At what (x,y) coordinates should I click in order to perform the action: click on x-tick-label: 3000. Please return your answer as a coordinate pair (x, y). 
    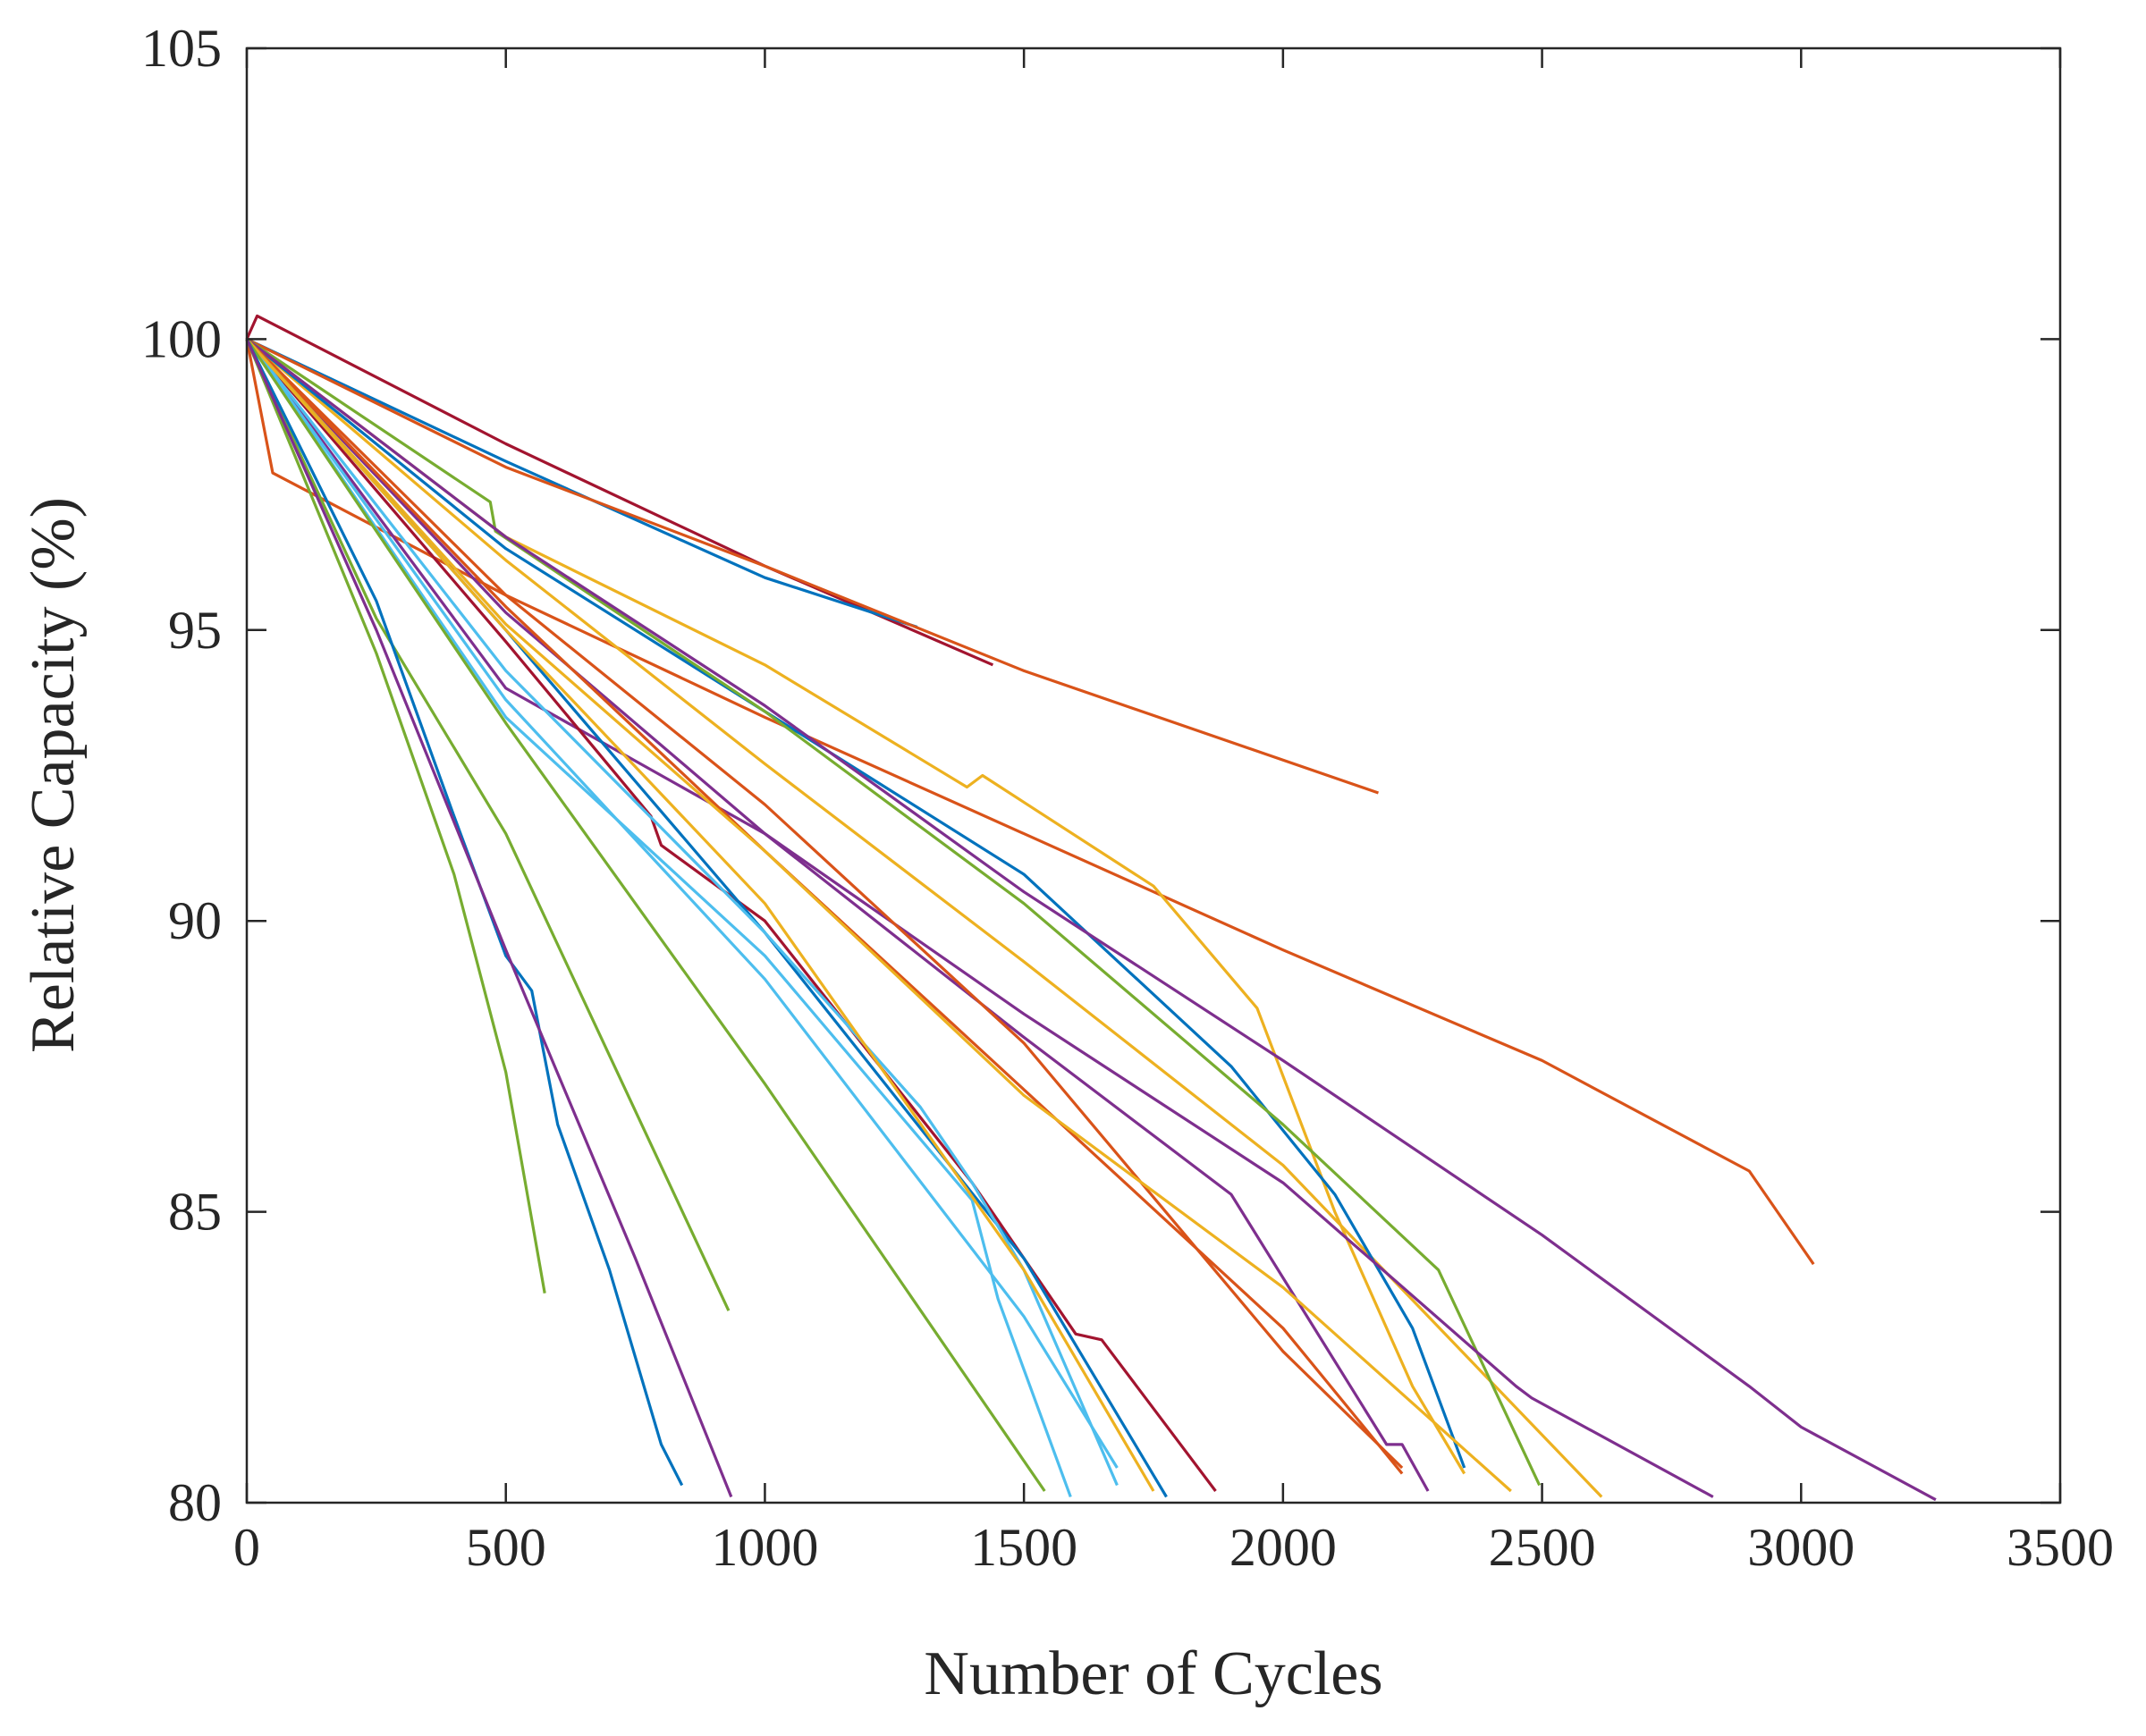
    Looking at the image, I should click on (1801, 1547).